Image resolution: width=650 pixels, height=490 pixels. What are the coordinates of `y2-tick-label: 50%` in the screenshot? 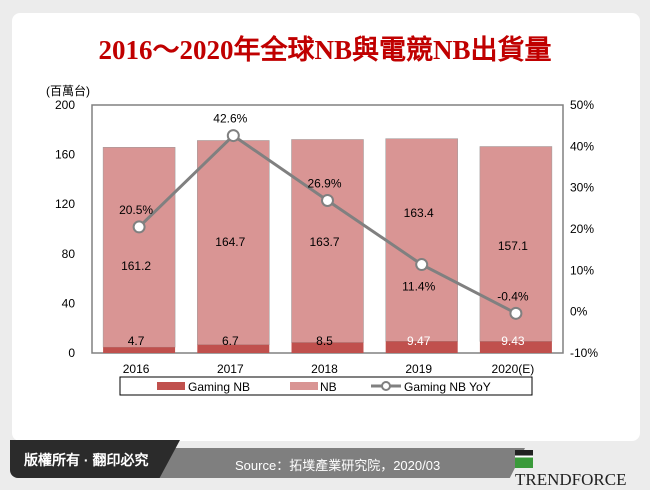 It's located at (582, 105).